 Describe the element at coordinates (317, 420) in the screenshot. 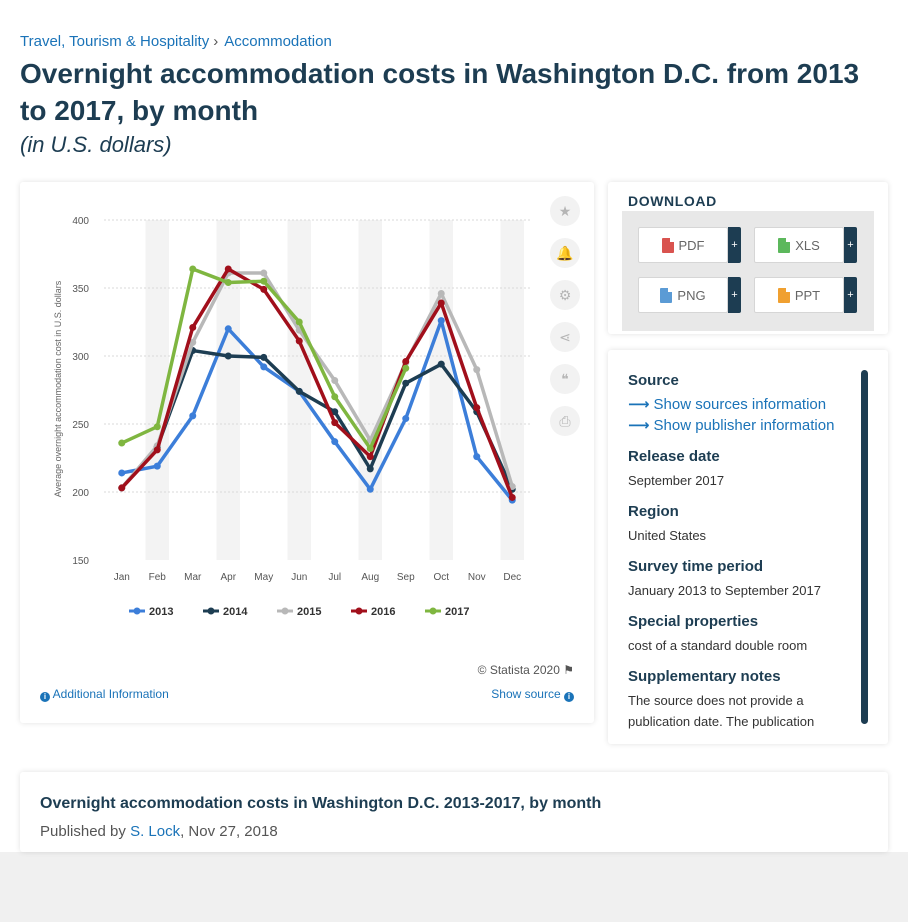

I see `series-line-2014` at that location.